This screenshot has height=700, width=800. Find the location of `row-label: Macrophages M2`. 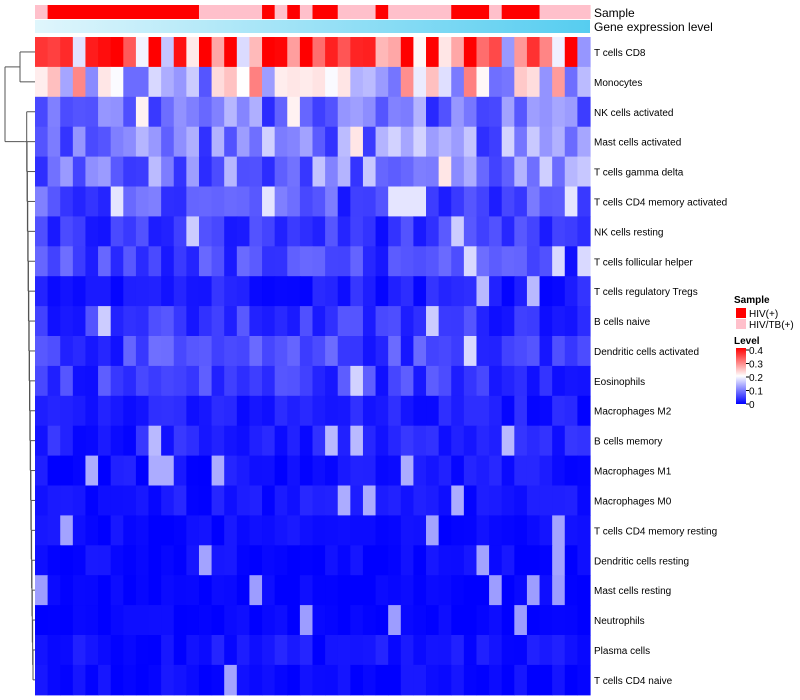

row-label: Macrophages M2 is located at coordinates (633, 412).